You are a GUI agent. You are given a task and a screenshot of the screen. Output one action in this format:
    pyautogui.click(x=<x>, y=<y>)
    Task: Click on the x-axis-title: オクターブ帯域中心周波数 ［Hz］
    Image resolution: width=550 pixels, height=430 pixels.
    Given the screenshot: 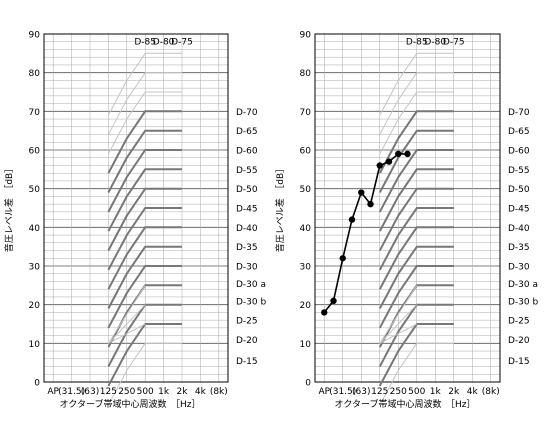 What is the action you would take?
    pyautogui.click(x=130, y=404)
    